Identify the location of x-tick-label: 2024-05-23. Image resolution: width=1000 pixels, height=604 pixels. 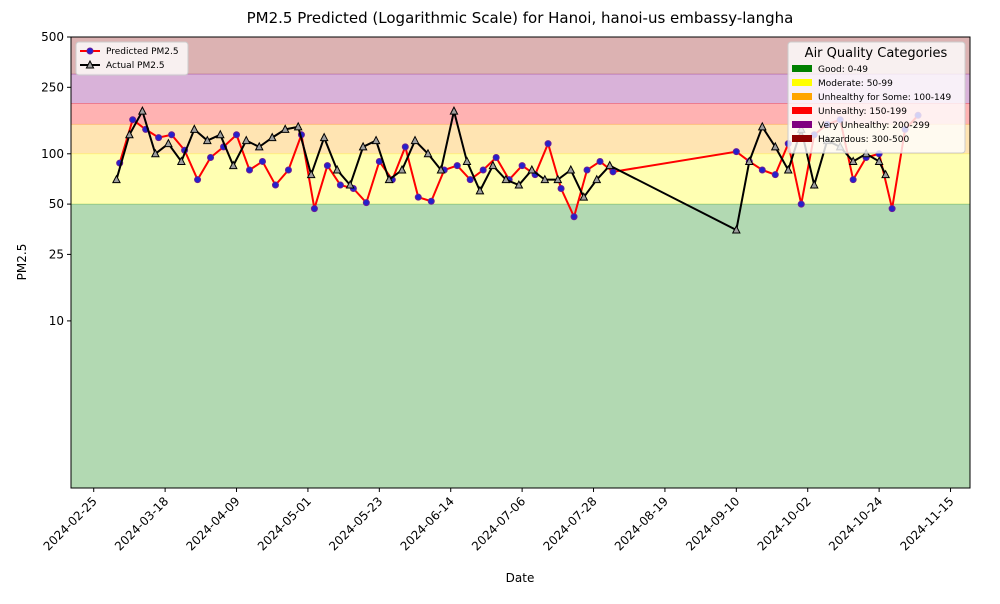
(355, 523).